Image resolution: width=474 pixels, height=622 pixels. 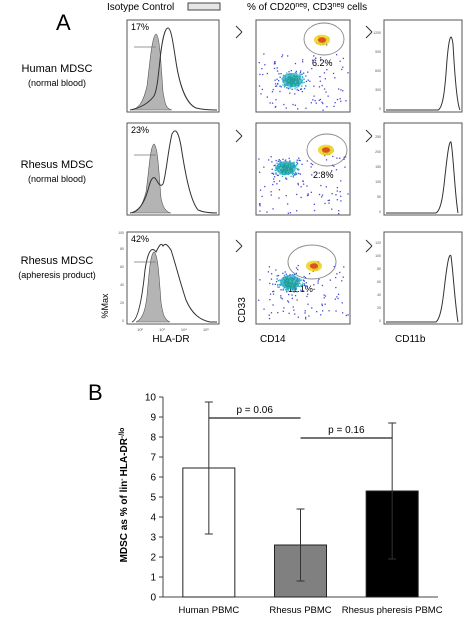 I want to click on cd14-cd33-plot-1: 6.2%, so click(x=303, y=66).